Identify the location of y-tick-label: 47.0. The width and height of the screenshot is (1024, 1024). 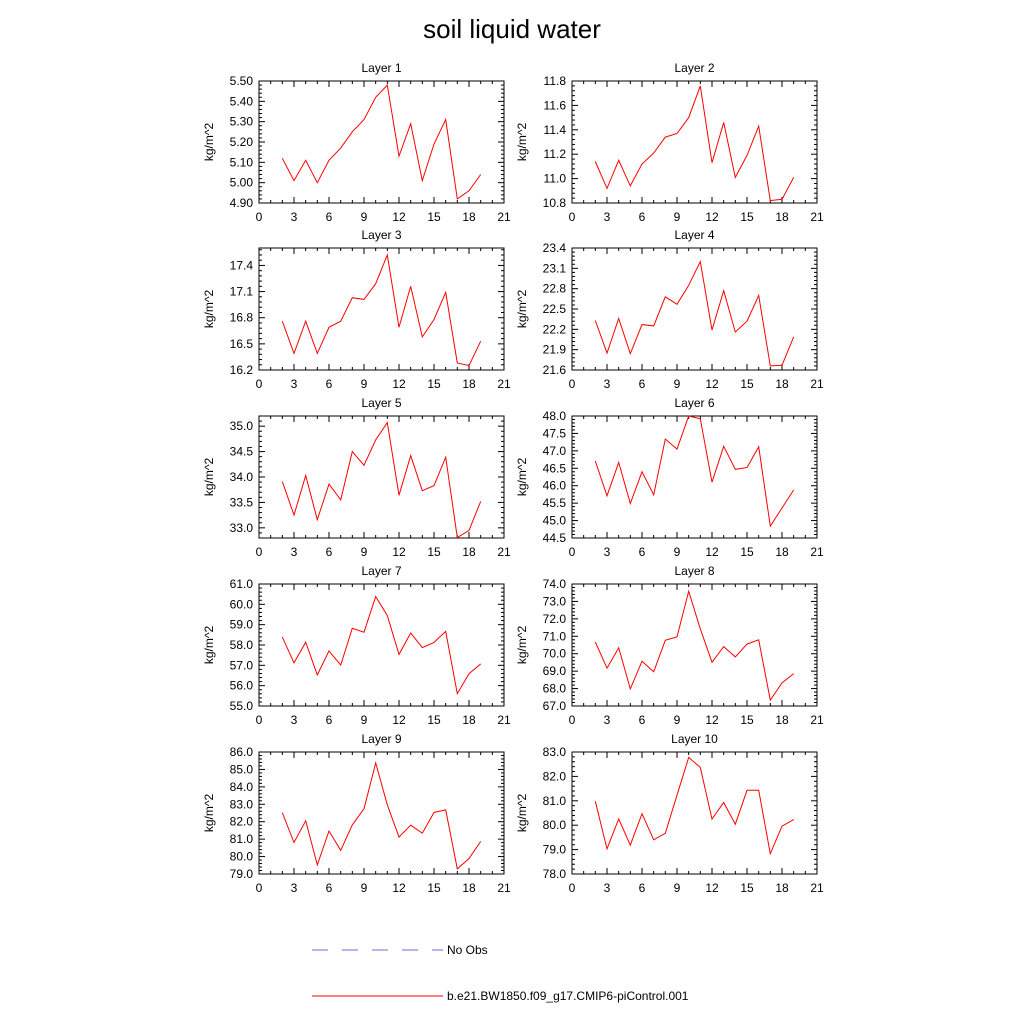
(555, 451).